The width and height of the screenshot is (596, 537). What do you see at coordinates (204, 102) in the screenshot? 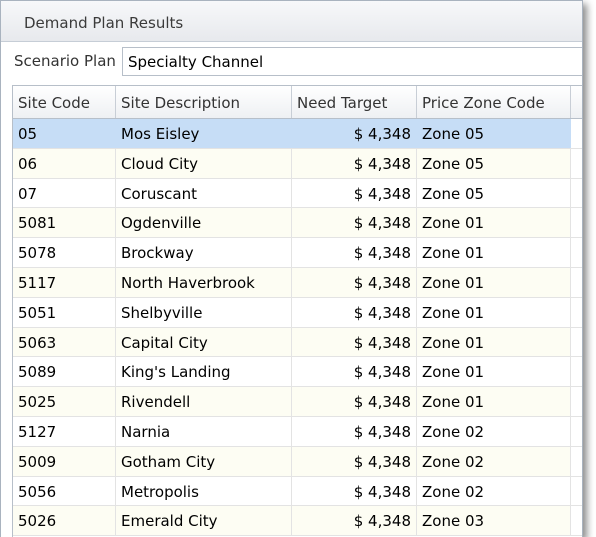
I see `column-header-site-description: Site Description` at bounding box center [204, 102].